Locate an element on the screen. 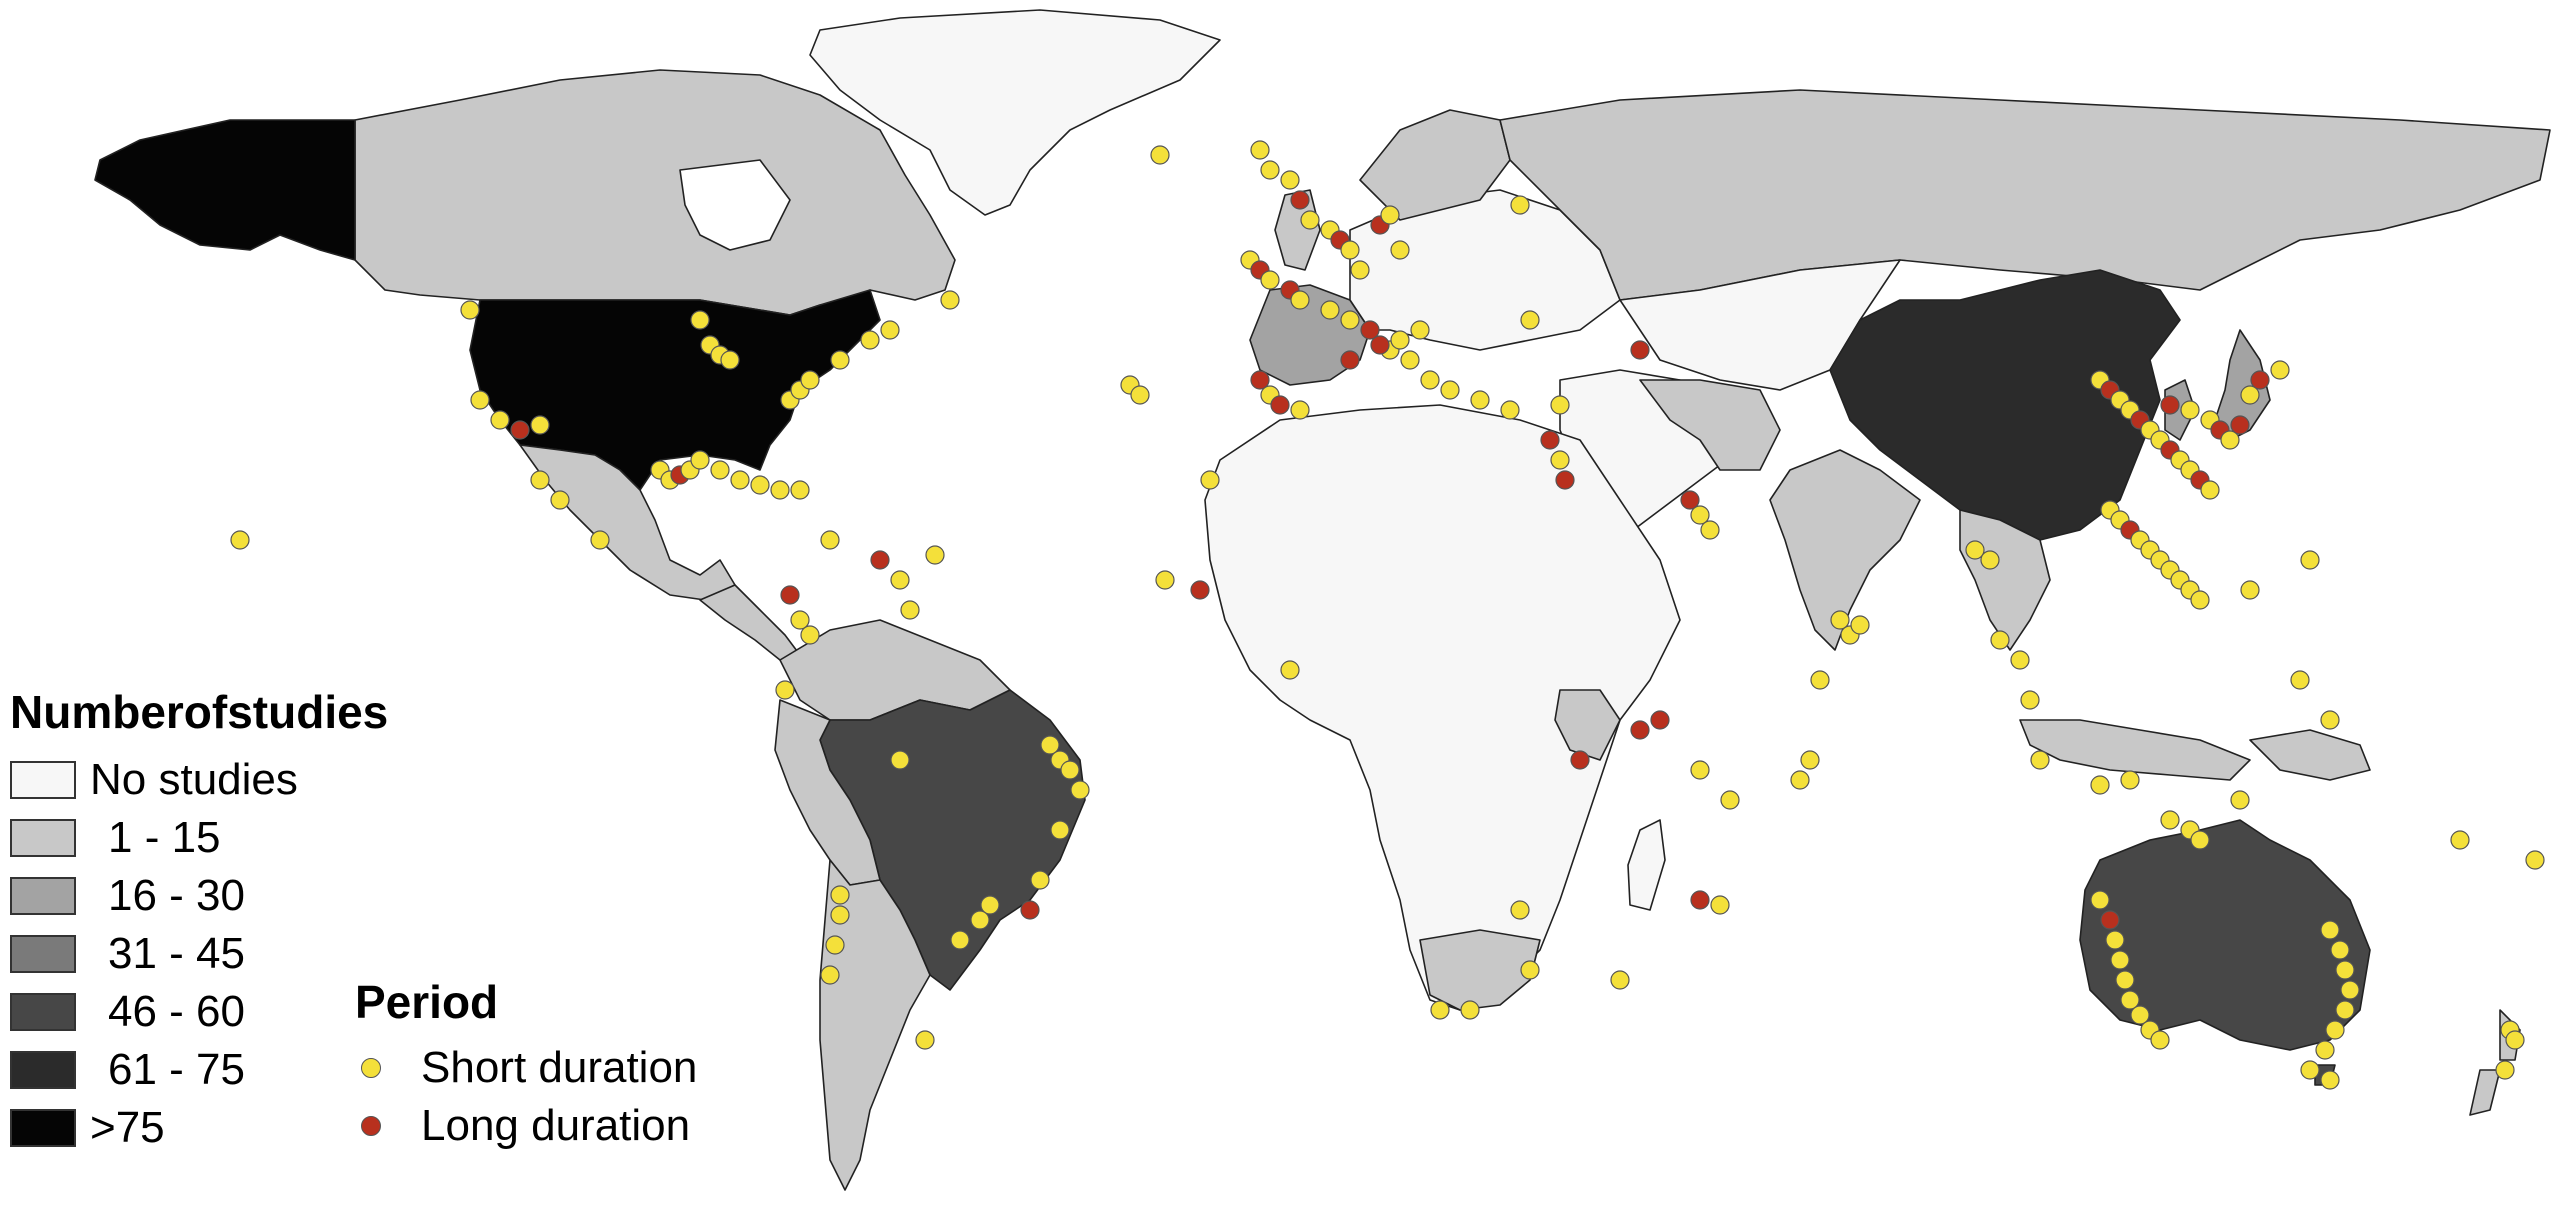 The height and width of the screenshot is (1230, 2559). region-madagascar is located at coordinates (1646, 865).